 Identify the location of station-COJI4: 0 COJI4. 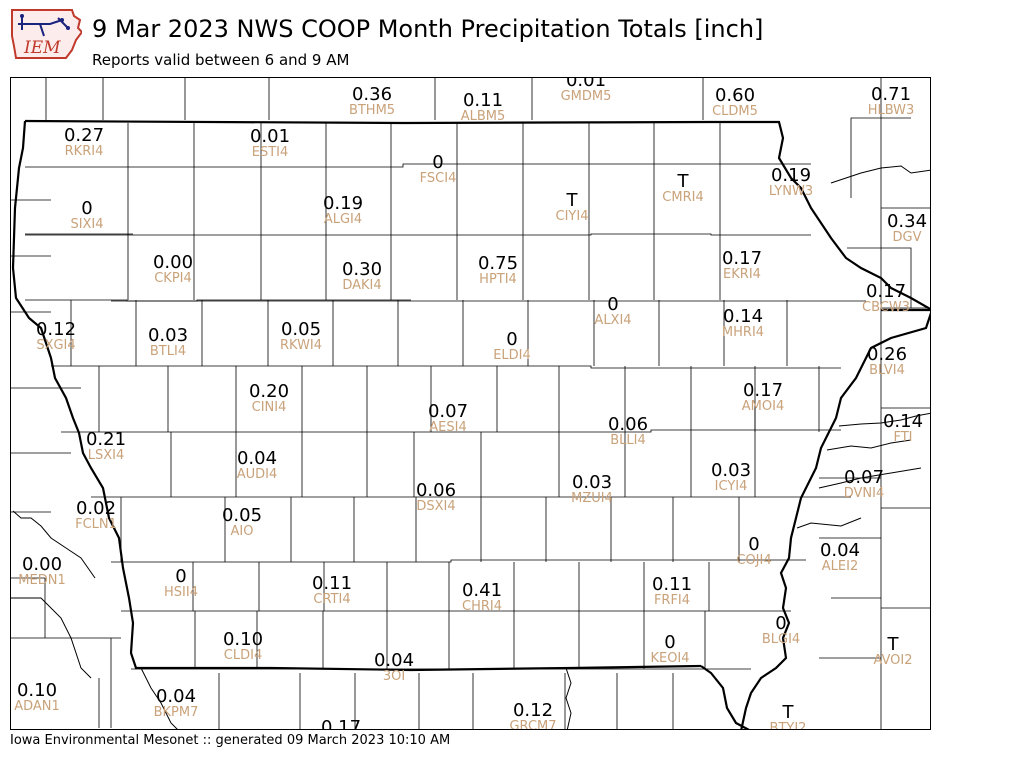
(753, 551).